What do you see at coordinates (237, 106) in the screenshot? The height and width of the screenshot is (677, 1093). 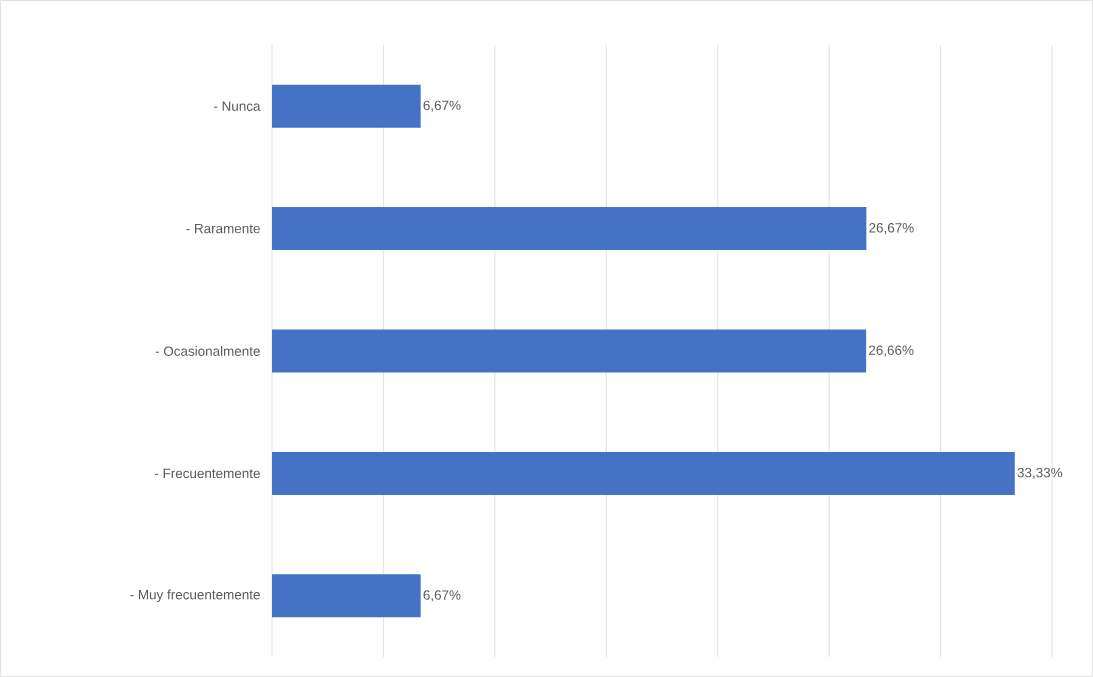 I see `y-tick-label: - Nunca` at bounding box center [237, 106].